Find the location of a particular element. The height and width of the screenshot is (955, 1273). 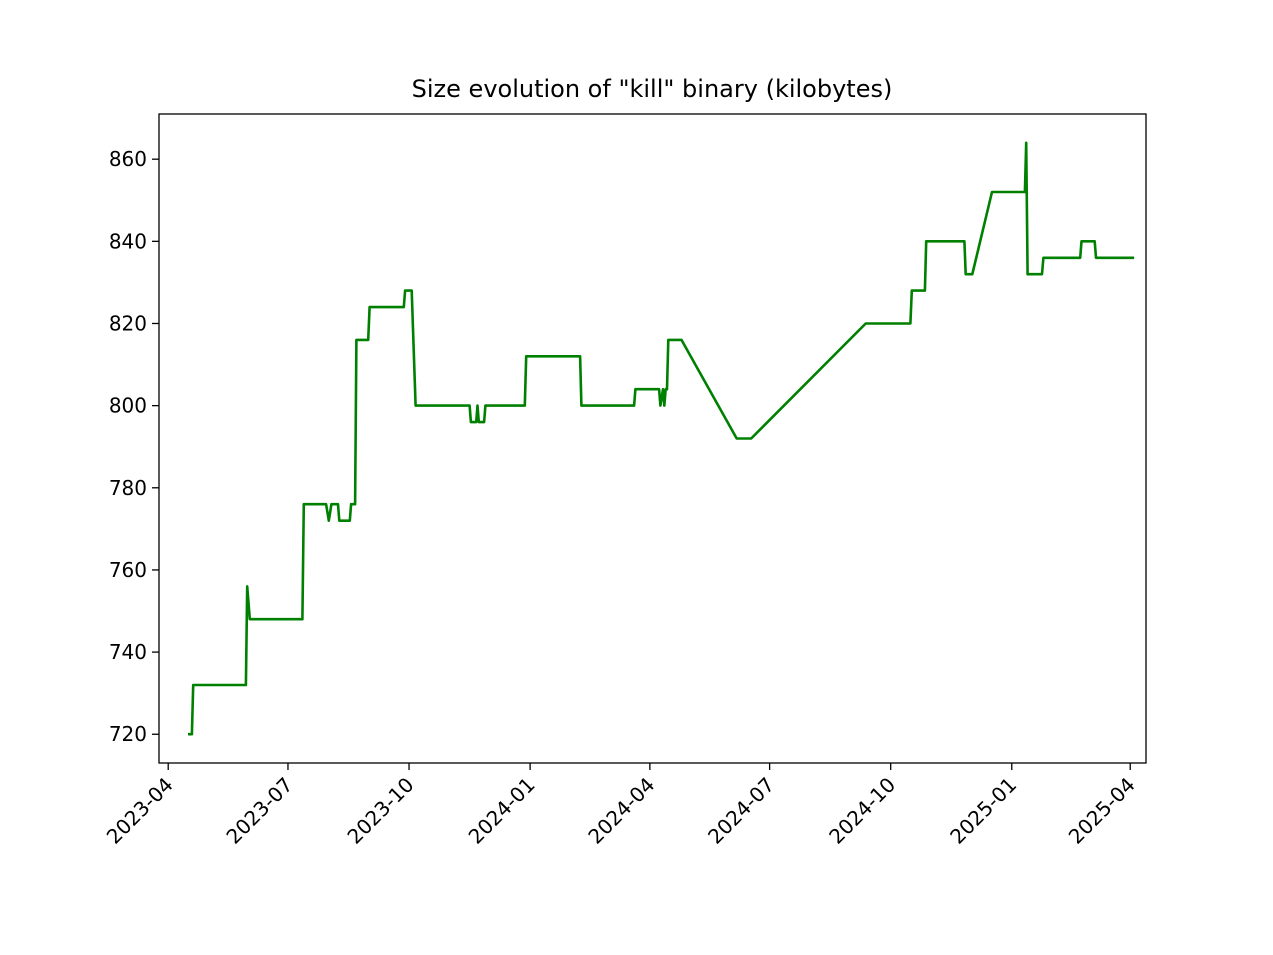

y-tick-label: 760 is located at coordinates (128, 570).